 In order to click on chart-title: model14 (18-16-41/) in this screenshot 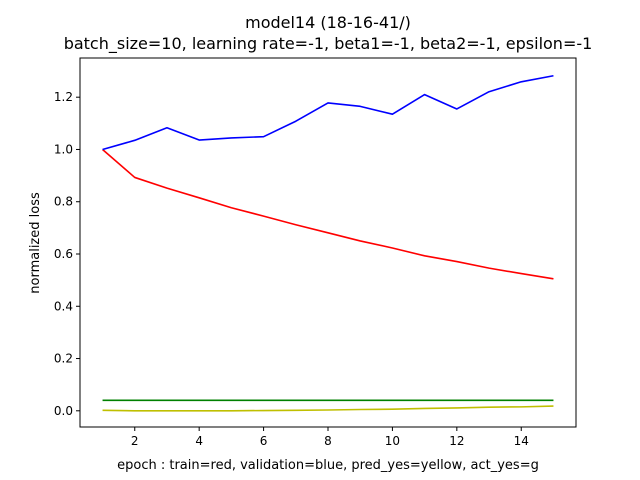, I will do `click(328, 22)`.